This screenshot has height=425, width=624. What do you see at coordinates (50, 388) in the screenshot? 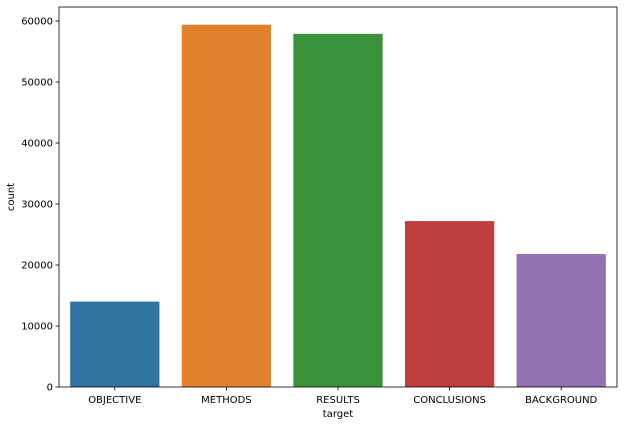
I see `y-tick-label: 0` at bounding box center [50, 388].